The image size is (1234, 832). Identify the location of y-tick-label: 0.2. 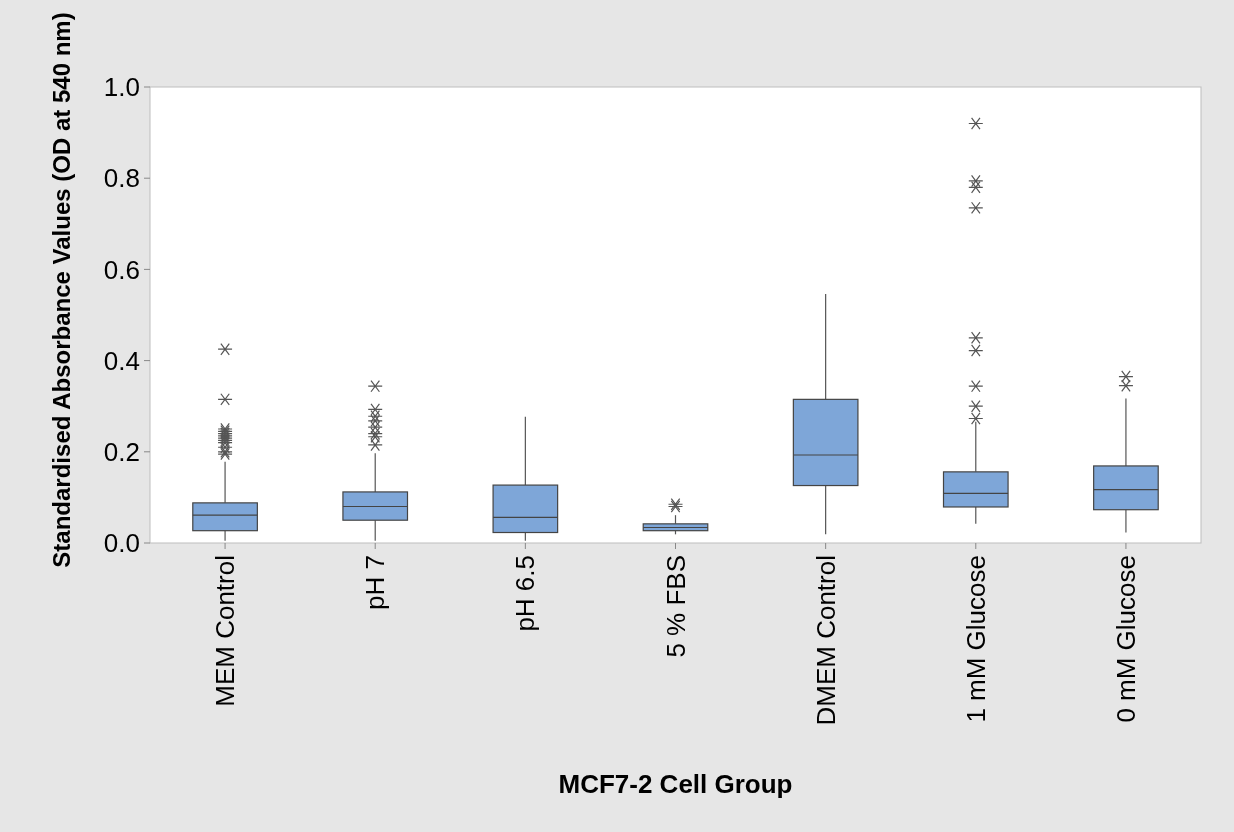
(121, 451).